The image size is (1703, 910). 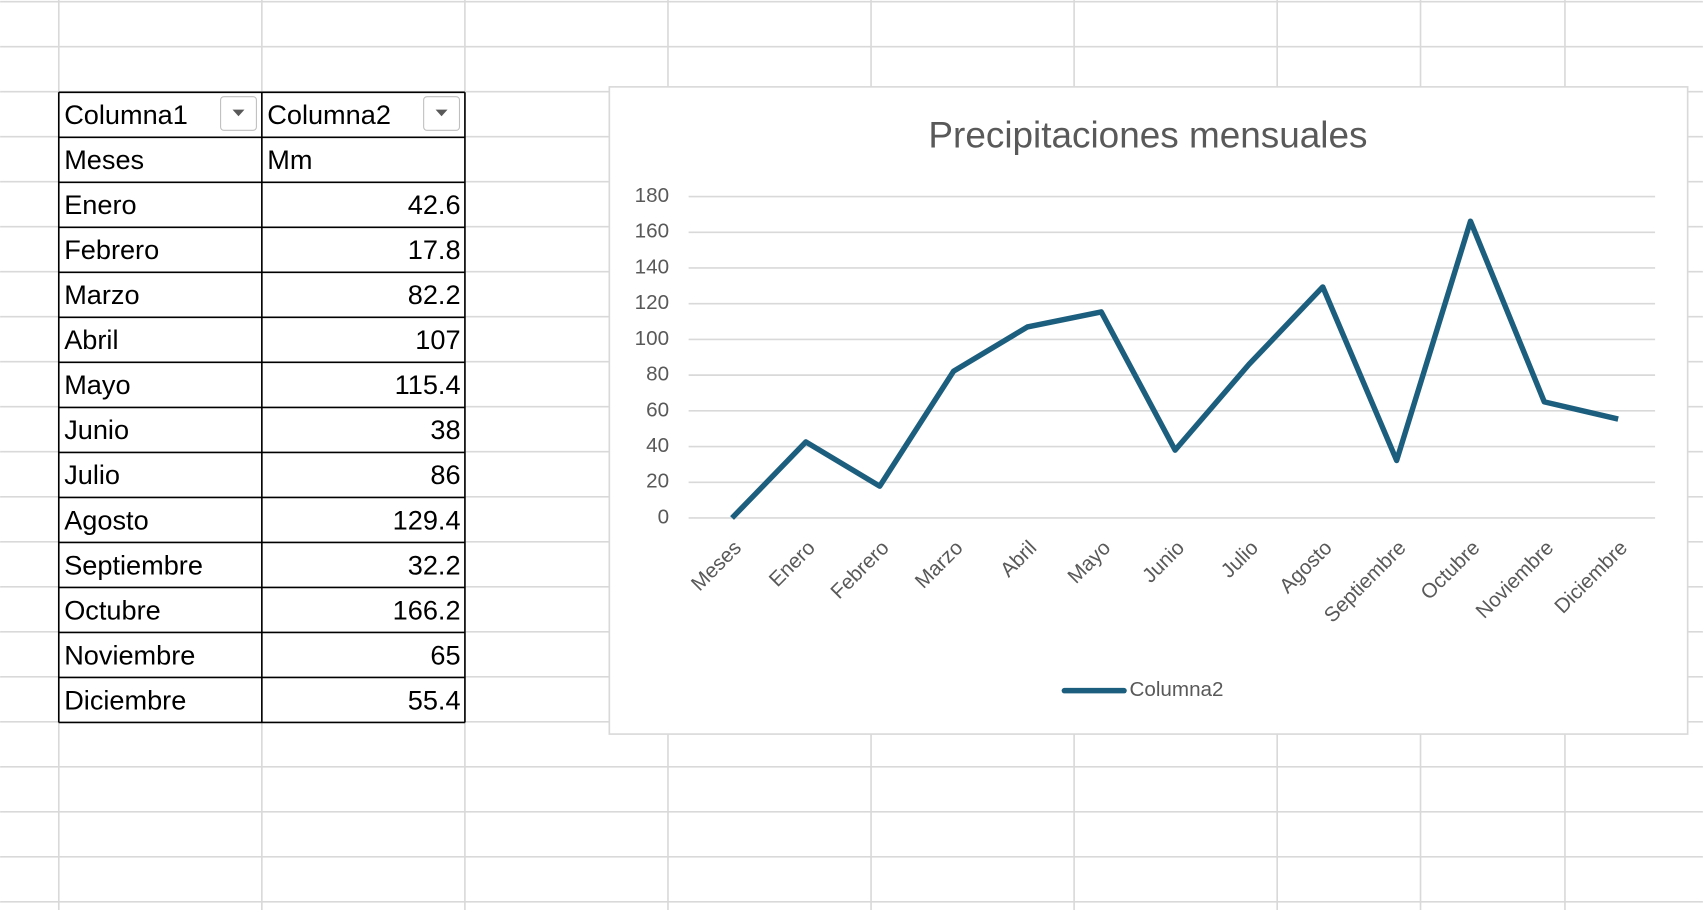 What do you see at coordinates (434, 204) in the screenshot?
I see `table-cell: 42.6` at bounding box center [434, 204].